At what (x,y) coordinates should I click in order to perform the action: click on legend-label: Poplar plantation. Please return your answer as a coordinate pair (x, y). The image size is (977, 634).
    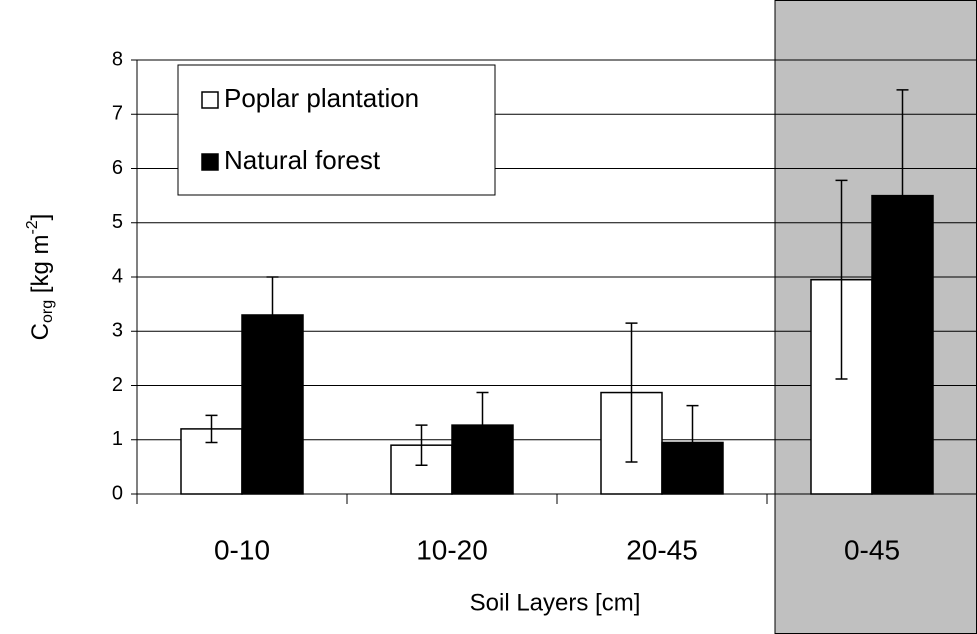
    Looking at the image, I should click on (321, 98).